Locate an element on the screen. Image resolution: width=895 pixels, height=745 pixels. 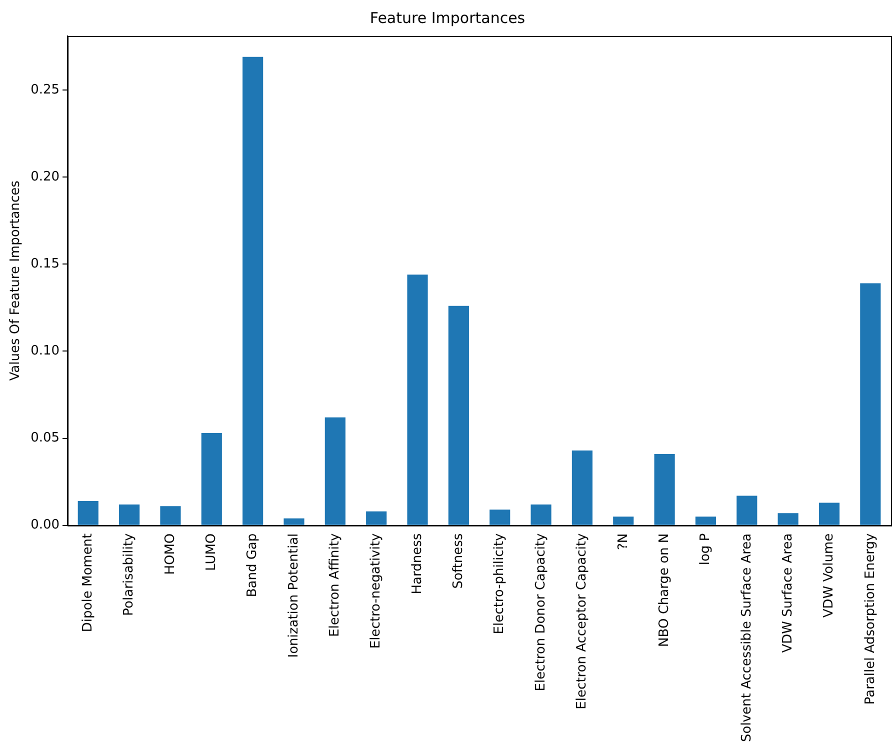
y-tick-label: 0.15 is located at coordinates (45, 264).